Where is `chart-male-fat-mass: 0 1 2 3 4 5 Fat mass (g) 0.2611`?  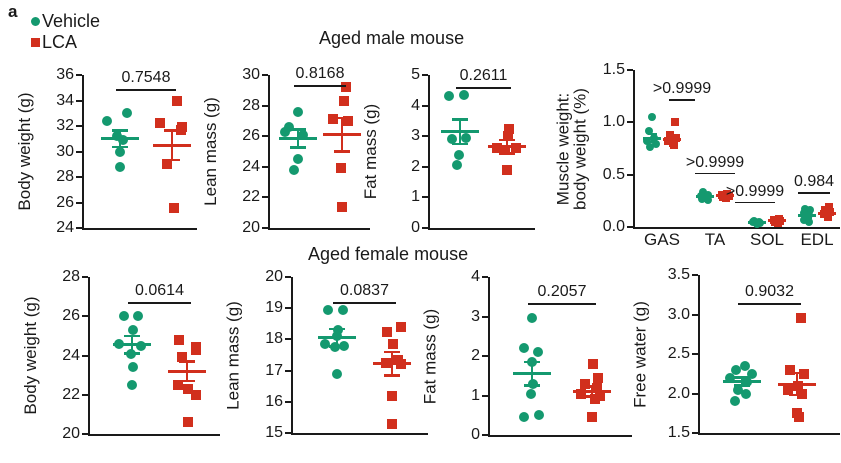
chart-male-fat-mass: 0 1 2 3 4 5 Fat mass (g) 0.2611 is located at coordinates (448, 151).